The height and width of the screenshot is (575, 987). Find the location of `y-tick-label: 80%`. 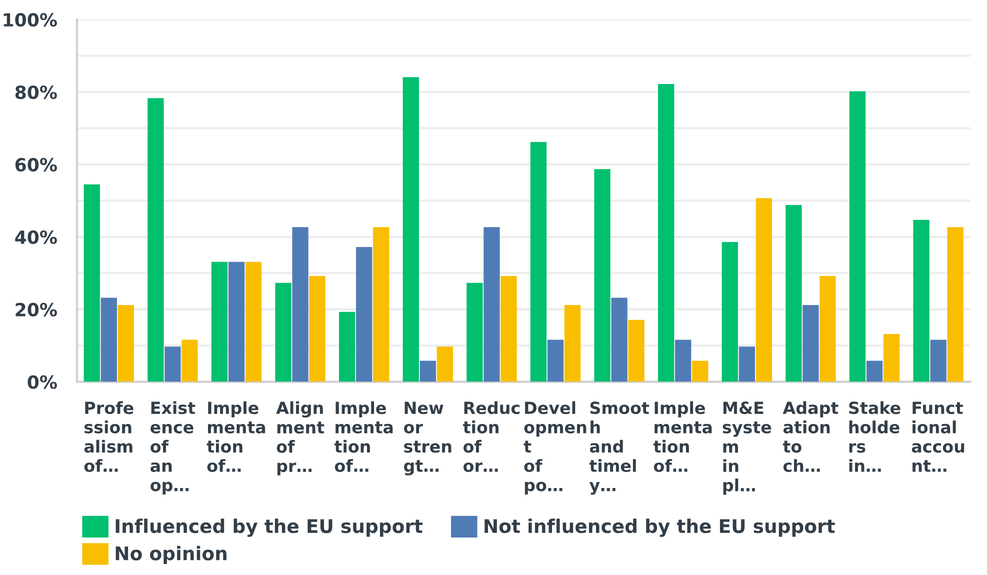

y-tick-label: 80% is located at coordinates (36, 92).